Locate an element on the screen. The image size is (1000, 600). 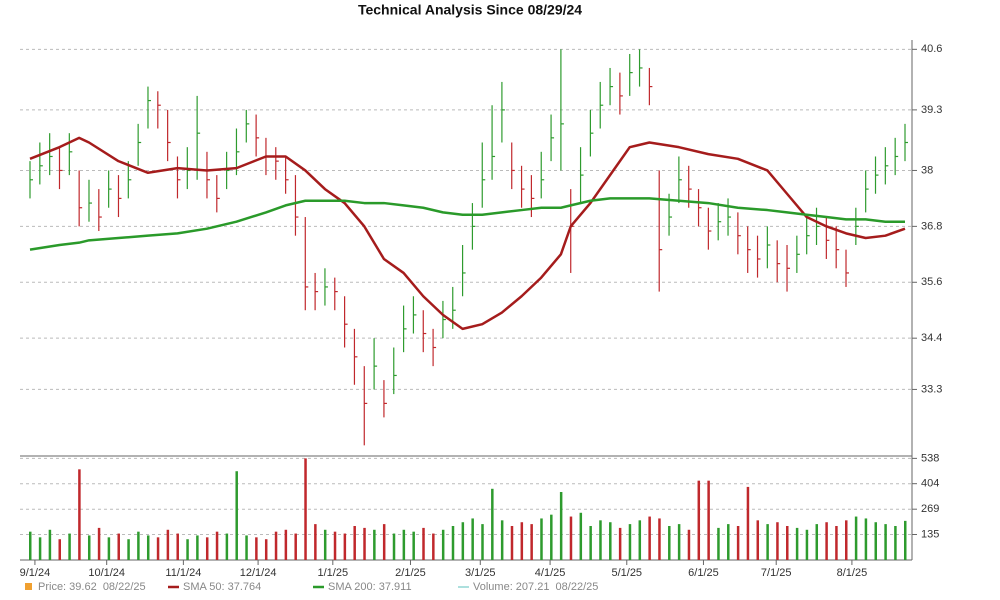
x-tick-label: 11/1/24 is located at coordinates (183, 573).